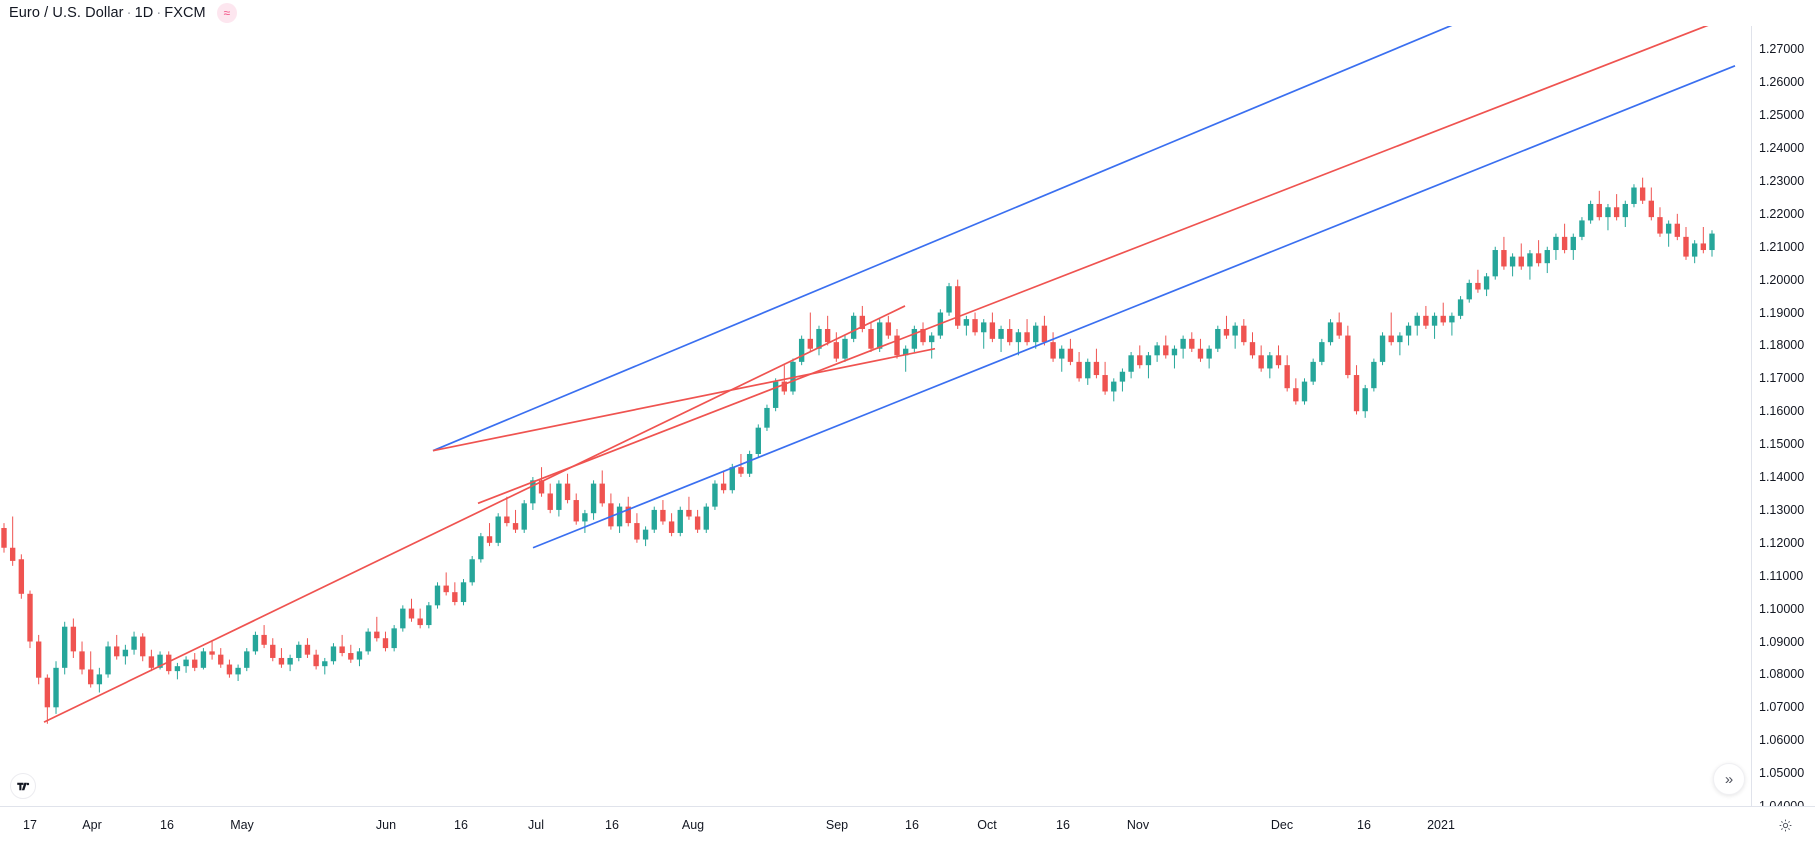 The width and height of the screenshot is (1815, 844). Describe the element at coordinates (386, 825) in the screenshot. I see `time-tick: Jun` at that location.